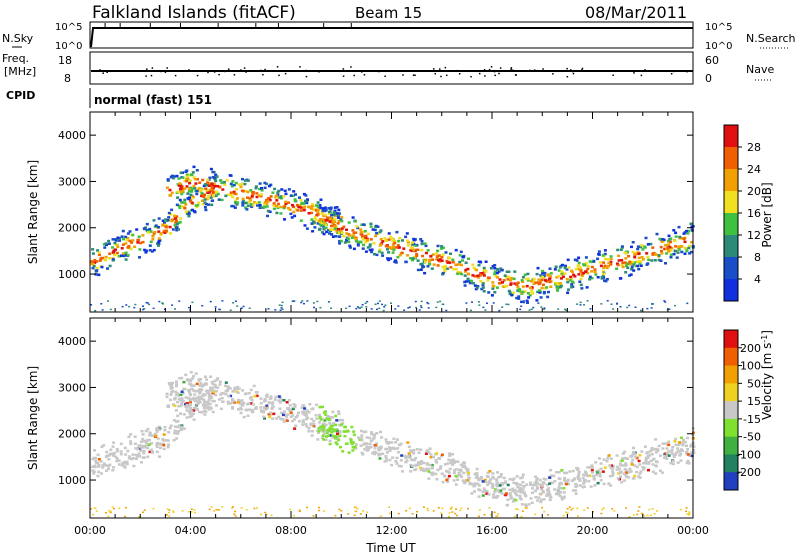  What do you see at coordinates (760, 69) in the screenshot?
I see `nave-label: Nave` at bounding box center [760, 69].